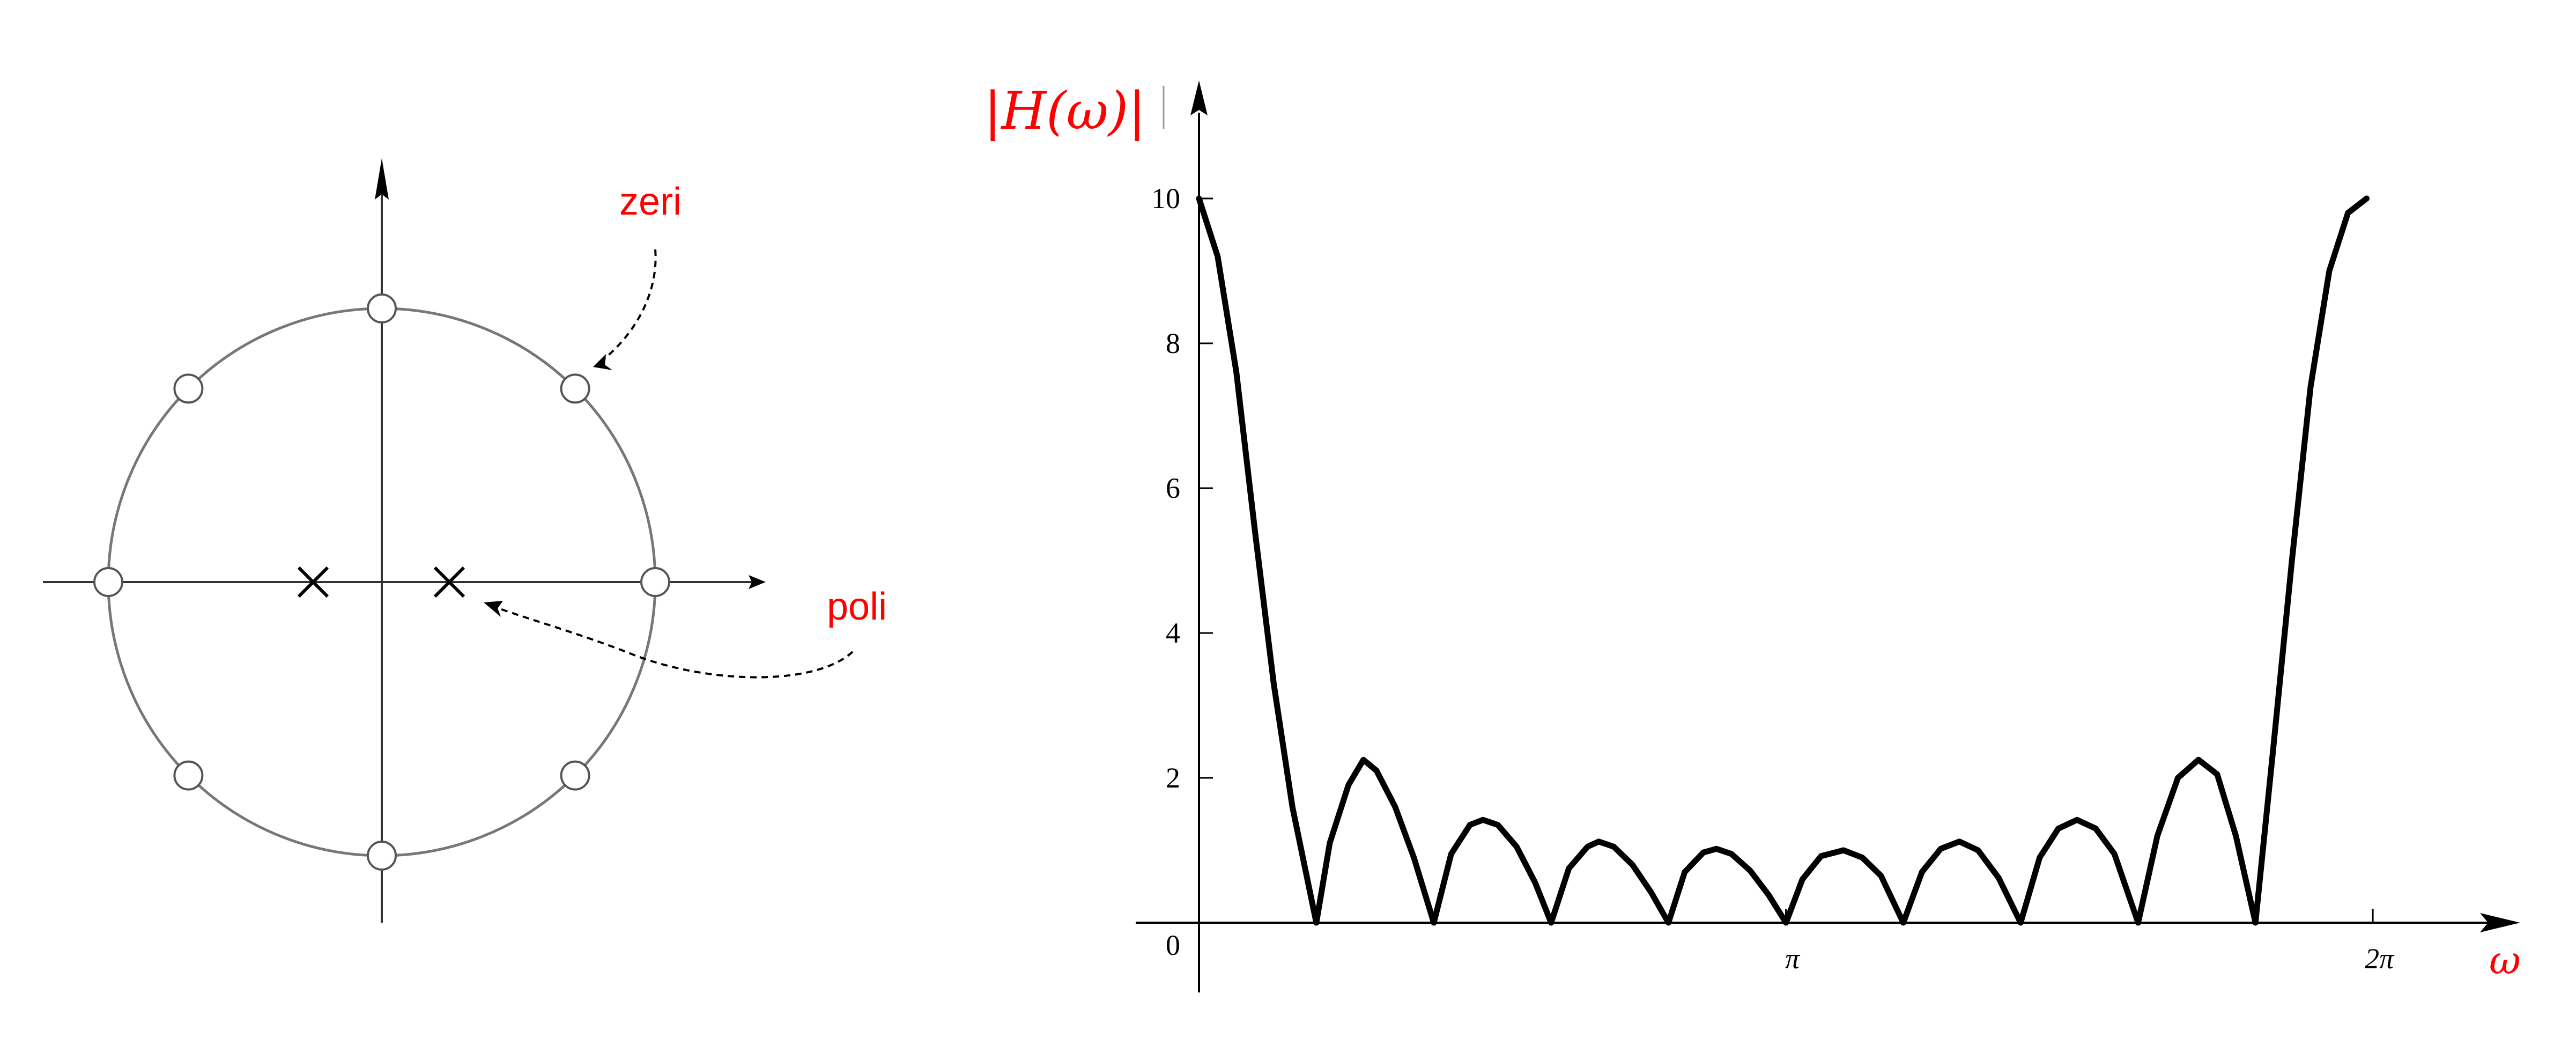 Image resolution: width=2576 pixels, height=1045 pixels. What do you see at coordinates (1173, 488) in the screenshot?
I see `y-tick-label-6: 6` at bounding box center [1173, 488].